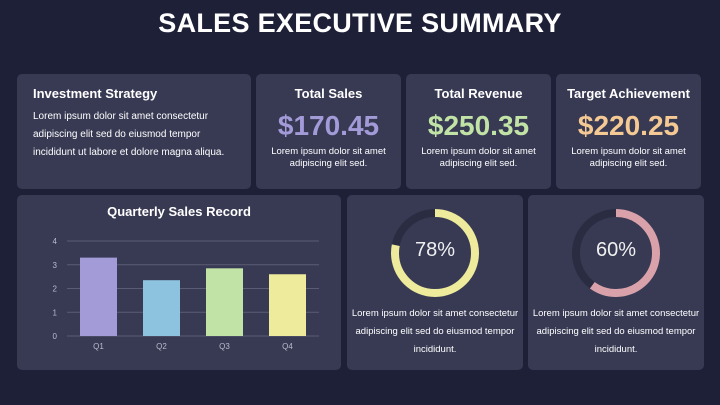 This screenshot has height=405, width=720. What do you see at coordinates (628, 93) in the screenshot?
I see `target-achievement-title: Target Achievement` at bounding box center [628, 93].